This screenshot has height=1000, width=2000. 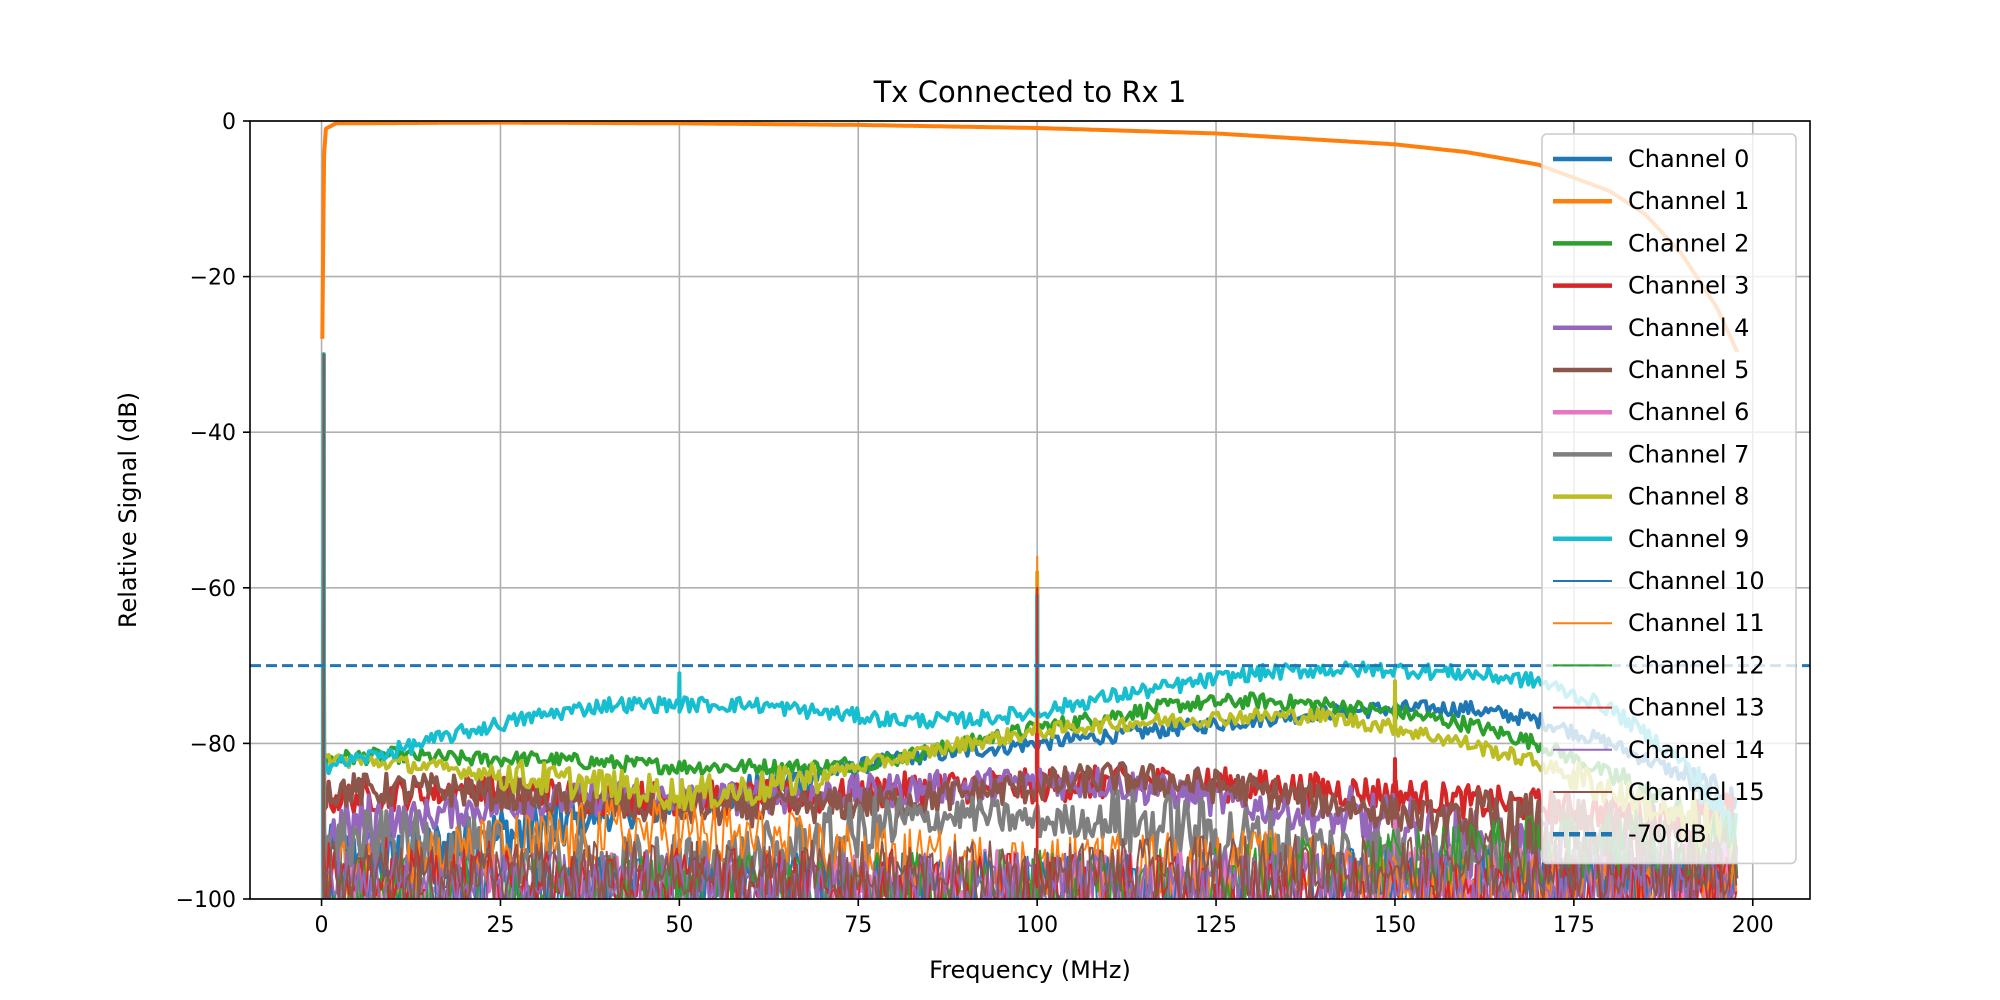 What do you see at coordinates (1688, 497) in the screenshot?
I see `legend-label: Channel 8` at bounding box center [1688, 497].